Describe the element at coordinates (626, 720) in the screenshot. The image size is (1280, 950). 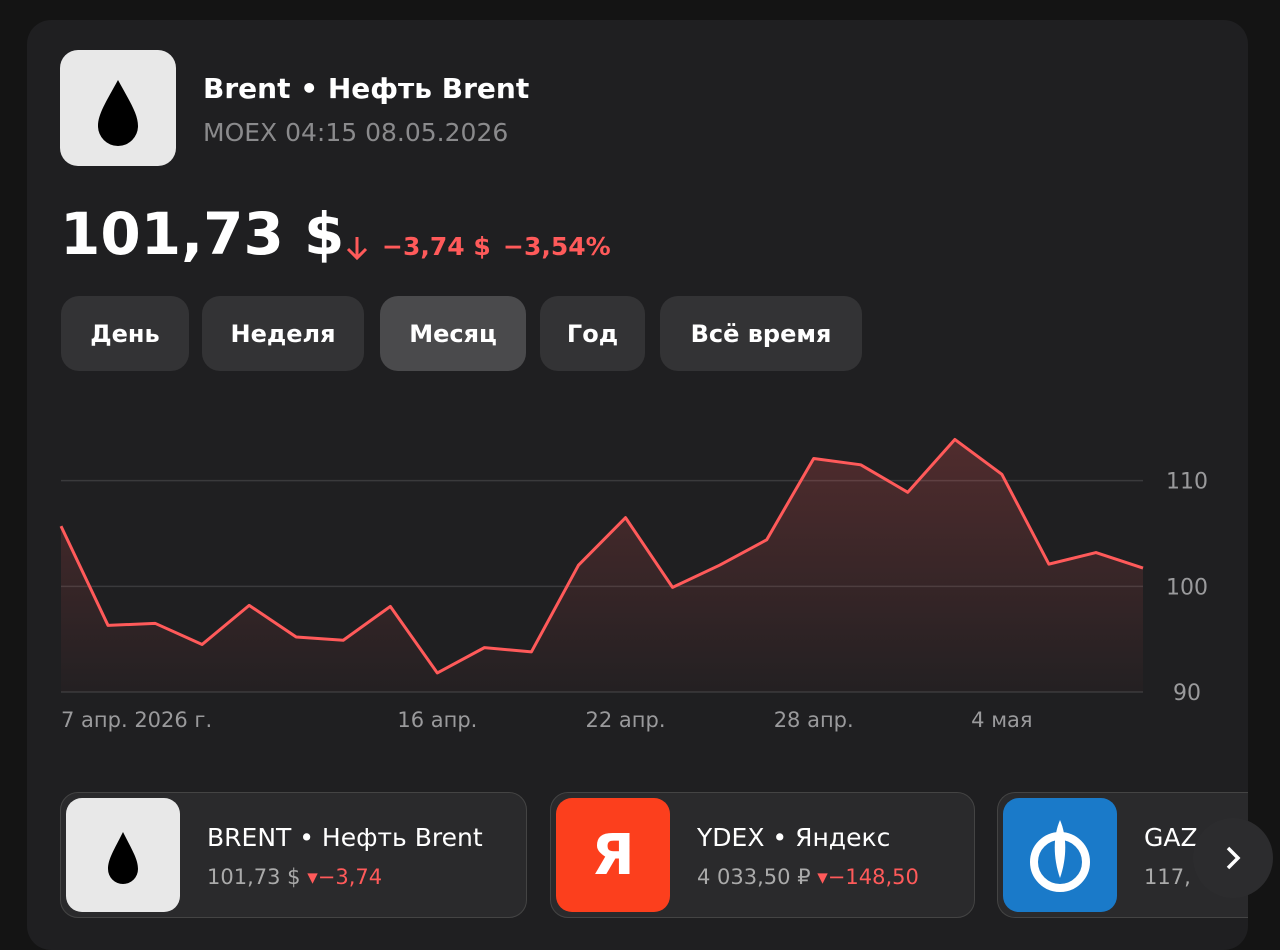
I see `x-tick-label: 22 апр.` at that location.